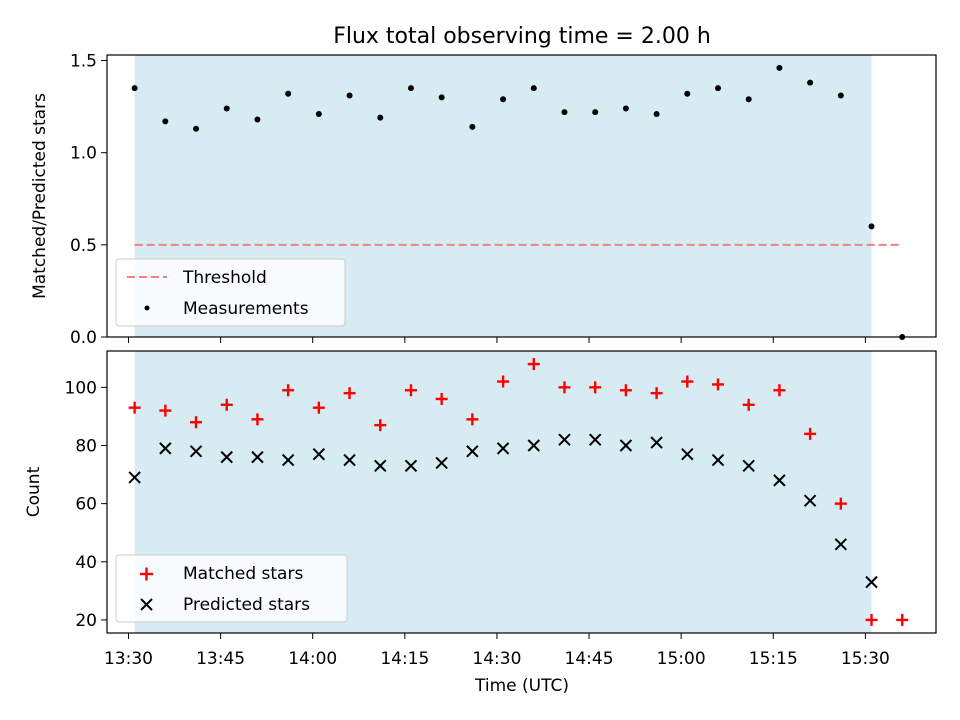 The image size is (960, 720). I want to click on xtick-label: 14:00, so click(312, 659).